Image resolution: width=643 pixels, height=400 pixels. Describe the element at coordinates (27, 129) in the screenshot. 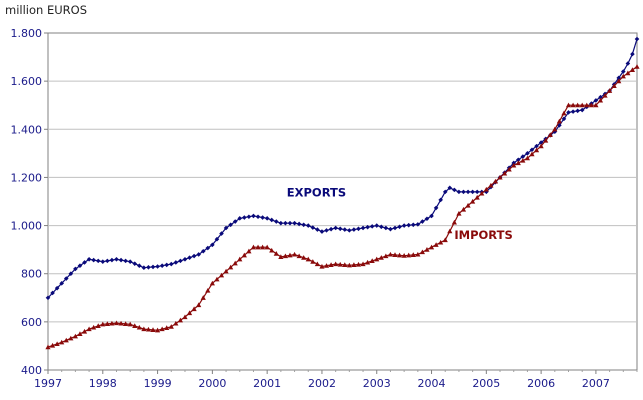

I see `y-tick-label: 1.400` at that location.